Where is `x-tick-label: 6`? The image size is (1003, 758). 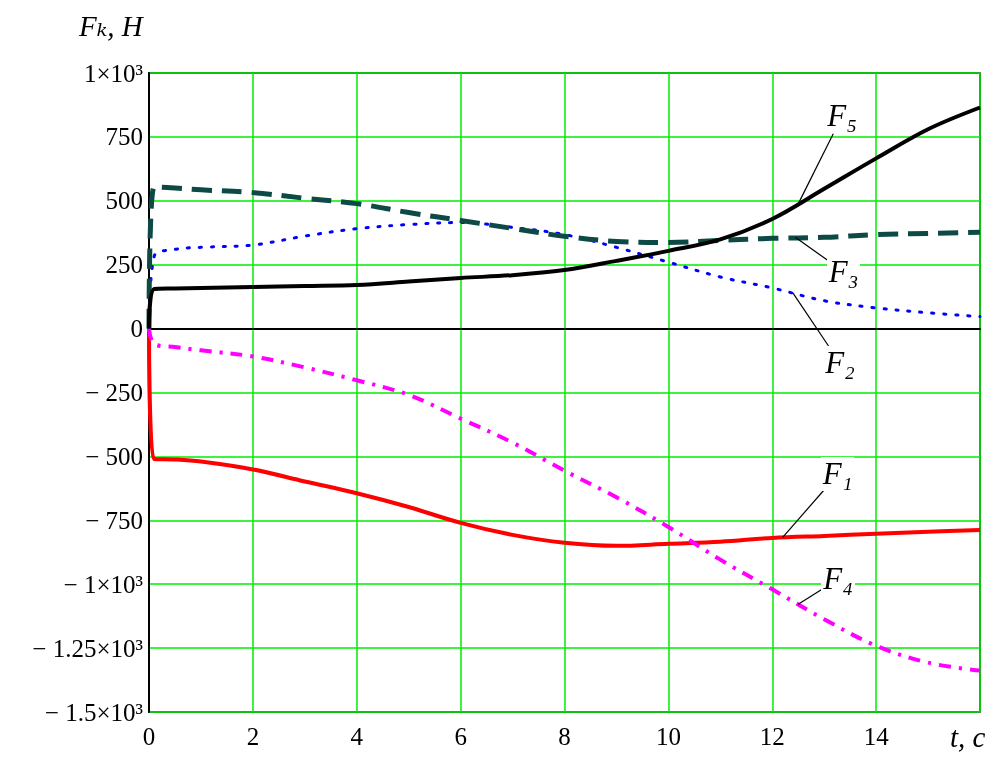 x-tick-label: 6 is located at coordinates (460, 736).